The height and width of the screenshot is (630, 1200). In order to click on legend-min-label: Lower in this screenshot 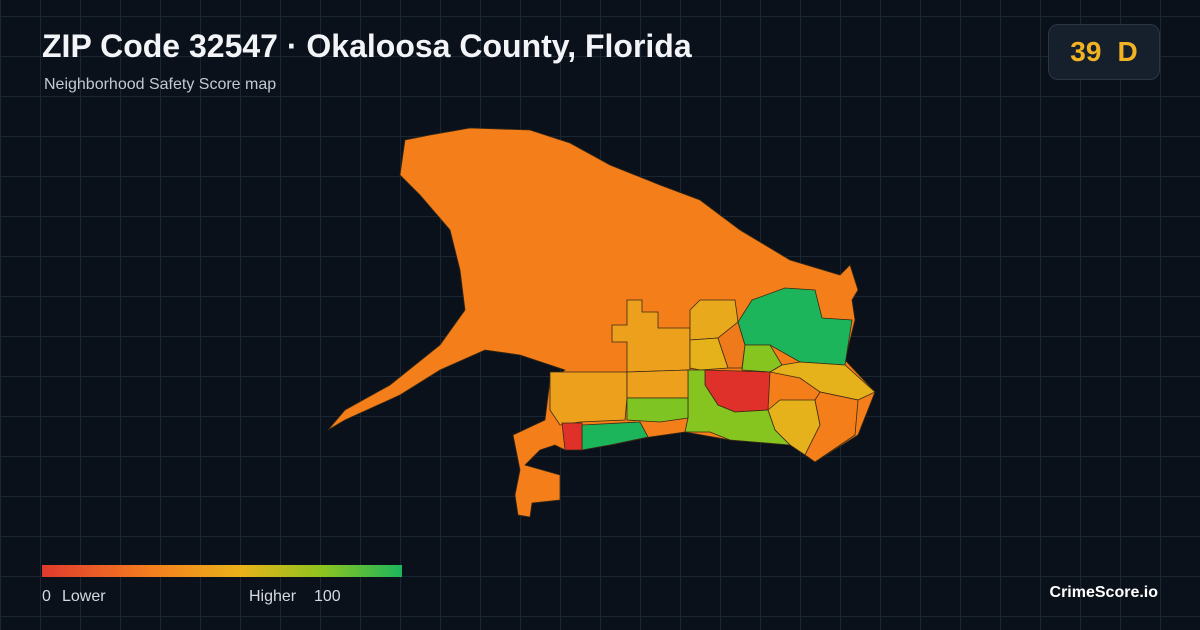, I will do `click(84, 596)`.